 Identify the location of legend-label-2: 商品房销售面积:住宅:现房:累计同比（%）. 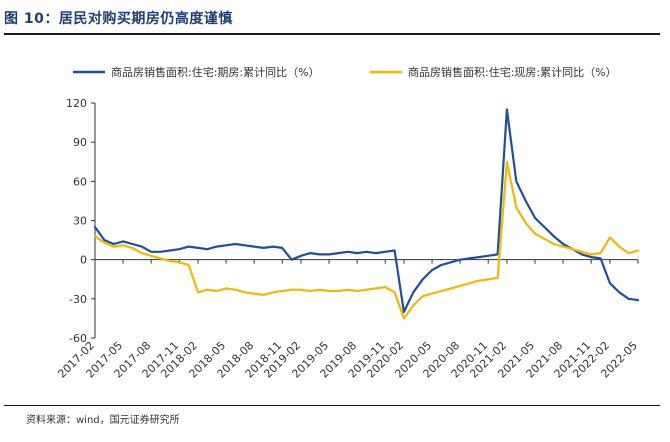
(512, 72).